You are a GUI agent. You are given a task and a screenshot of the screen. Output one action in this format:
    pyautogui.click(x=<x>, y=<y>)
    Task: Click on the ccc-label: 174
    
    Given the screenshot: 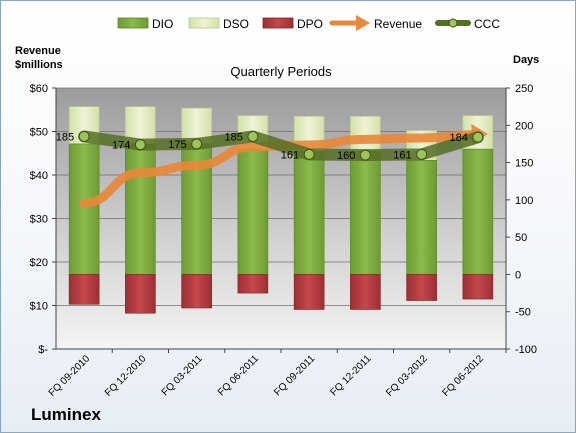 What is the action you would take?
    pyautogui.click(x=121, y=146)
    